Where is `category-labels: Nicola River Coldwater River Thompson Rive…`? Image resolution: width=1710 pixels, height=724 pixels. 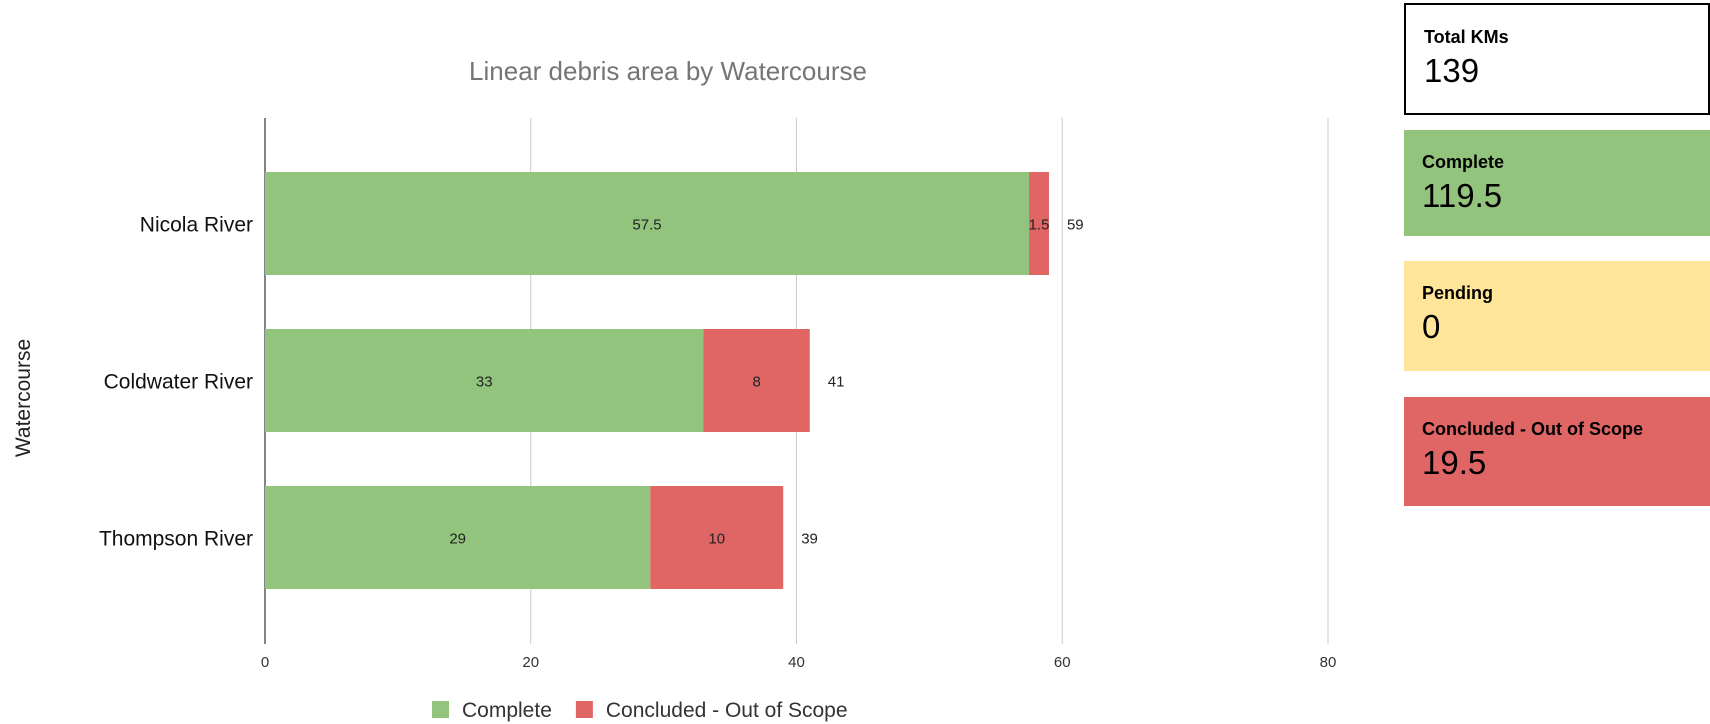 category-labels: Nicola River Coldwater River Thompson Rive… is located at coordinates (176, 382).